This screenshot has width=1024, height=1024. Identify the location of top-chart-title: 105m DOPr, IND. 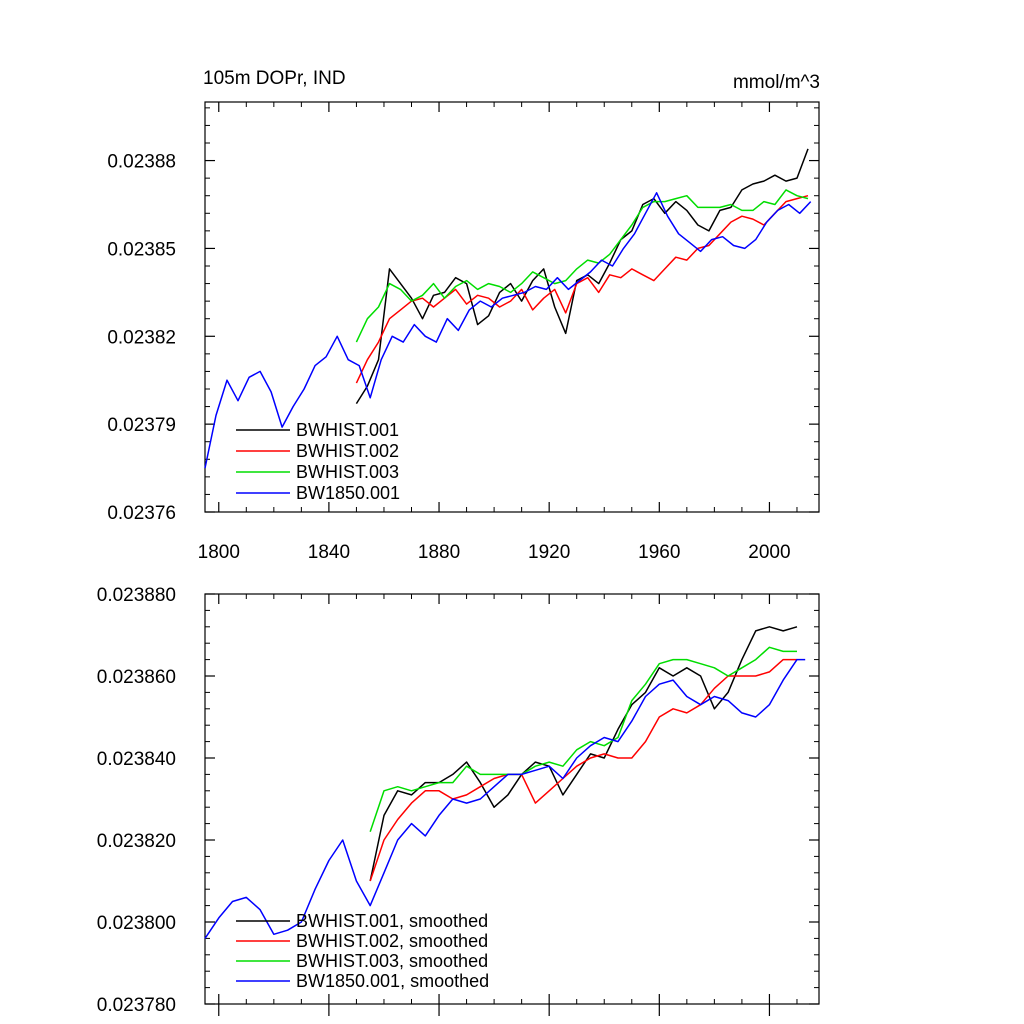
(274, 78).